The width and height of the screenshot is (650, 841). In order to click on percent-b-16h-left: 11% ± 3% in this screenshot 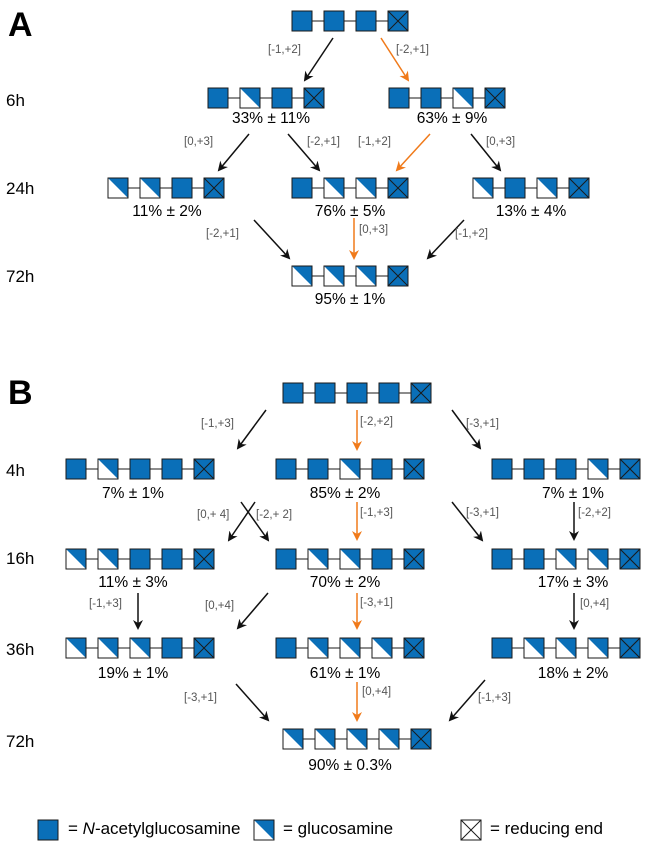, I will do `click(133, 582)`.